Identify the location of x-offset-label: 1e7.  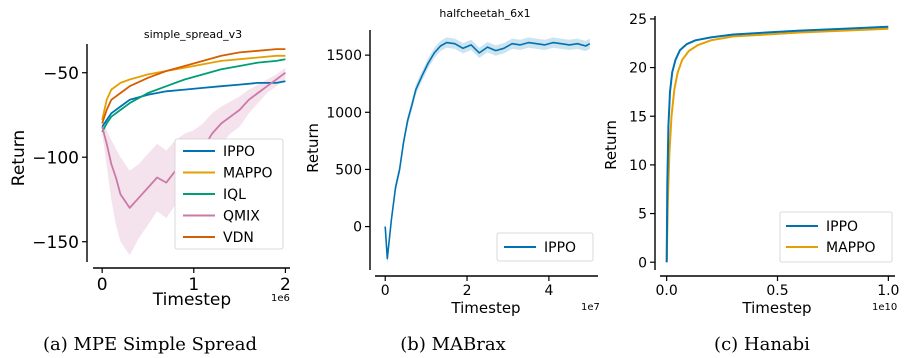
(590, 307).